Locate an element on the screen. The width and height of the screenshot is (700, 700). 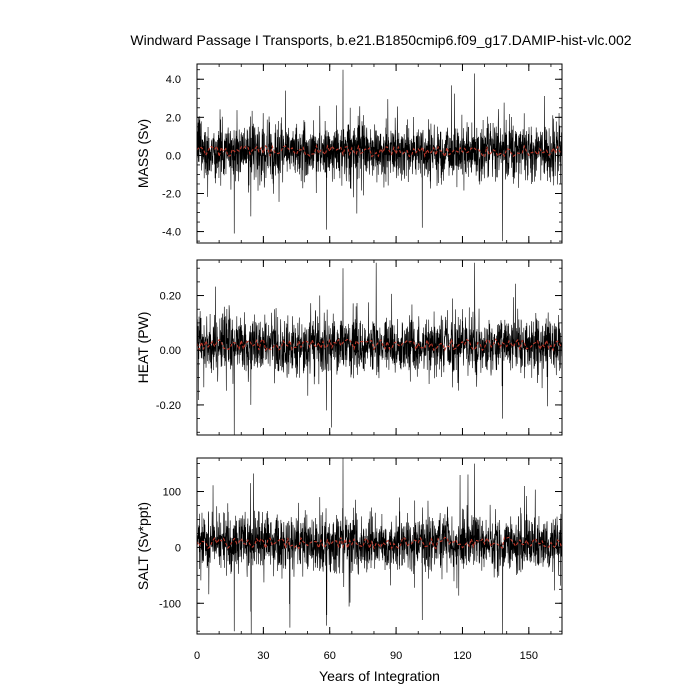
x-tick-label: 90 is located at coordinates (396, 656).